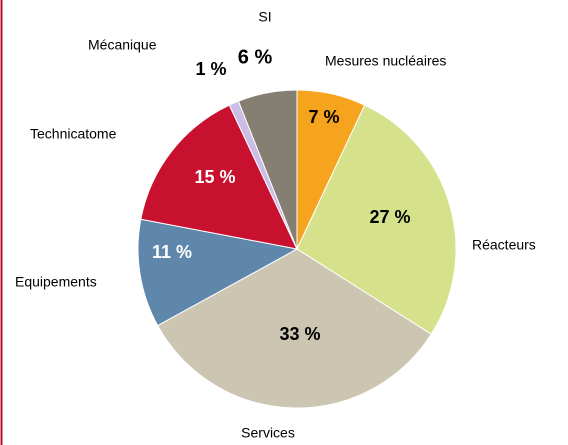 This screenshot has height=445, width=568. I want to click on category-label: Services, so click(268, 433).